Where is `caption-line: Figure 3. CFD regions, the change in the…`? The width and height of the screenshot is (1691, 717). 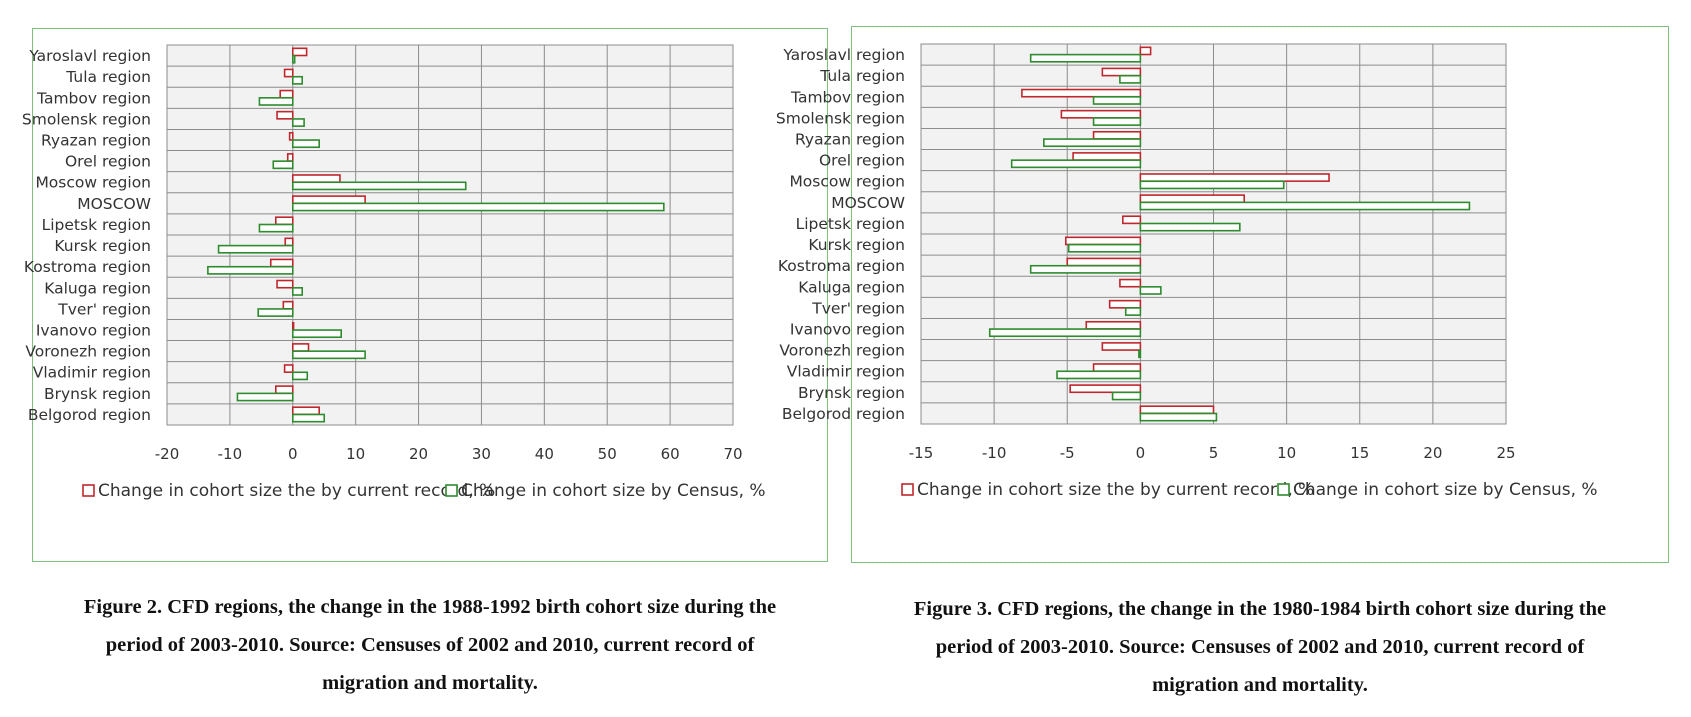 caption-line: Figure 3. CFD regions, the change in the… is located at coordinates (1260, 609).